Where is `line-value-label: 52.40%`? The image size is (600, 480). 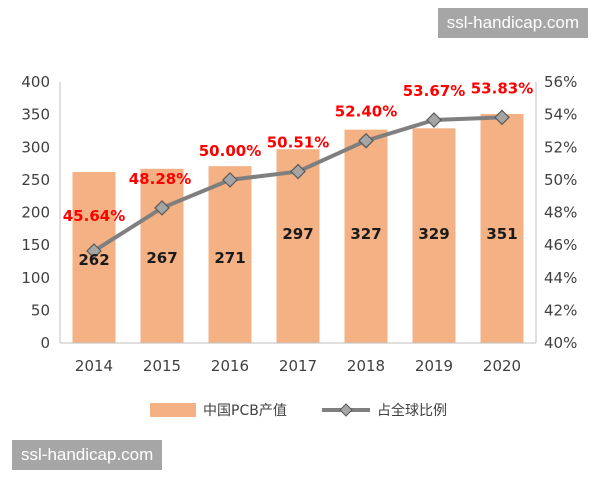
line-value-label: 52.40% is located at coordinates (366, 112).